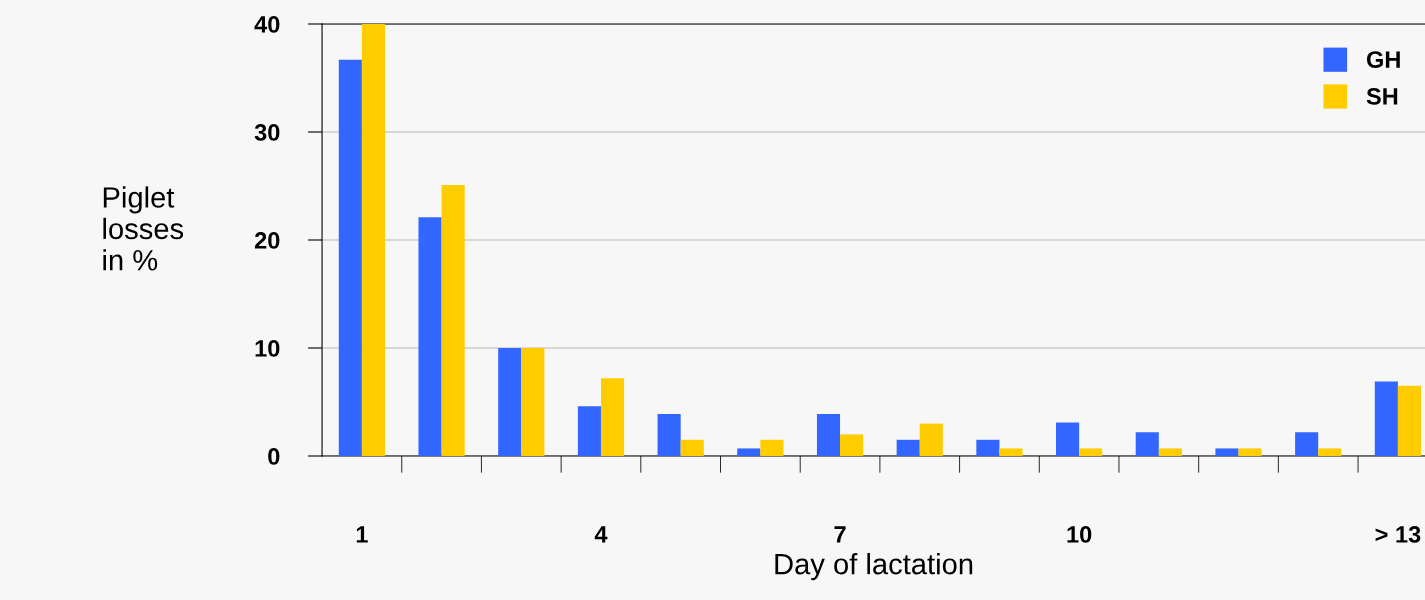 The image size is (1425, 600). What do you see at coordinates (1382, 96) in the screenshot?
I see `legend-label: SH` at bounding box center [1382, 96].